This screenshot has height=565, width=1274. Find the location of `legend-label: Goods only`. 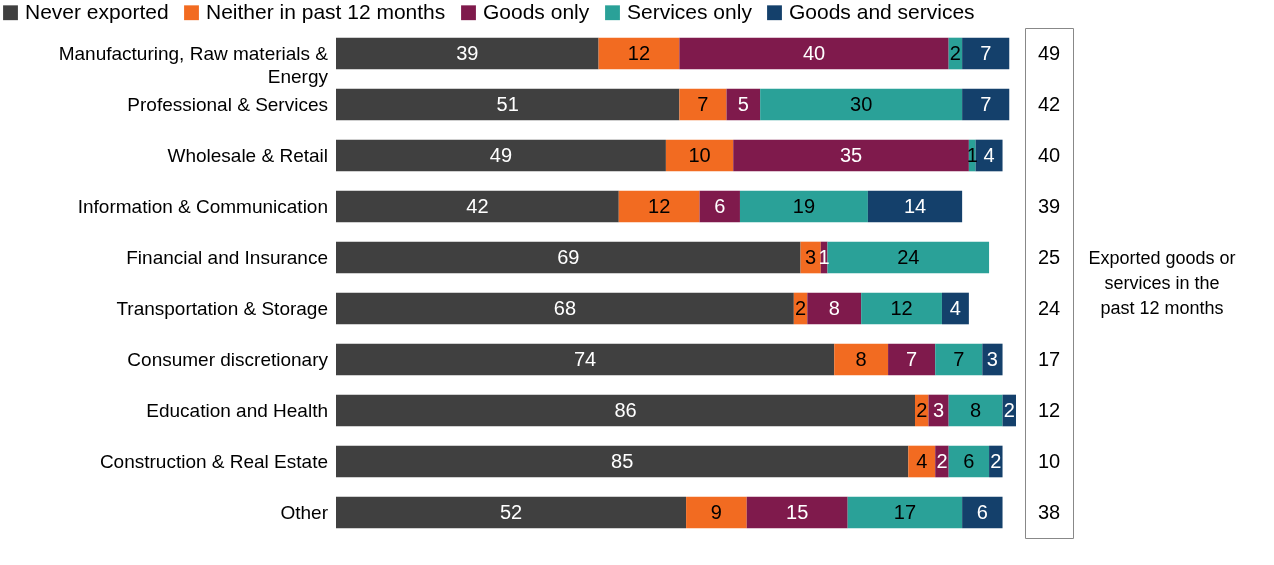

legend-label: Goods only is located at coordinates (536, 11).